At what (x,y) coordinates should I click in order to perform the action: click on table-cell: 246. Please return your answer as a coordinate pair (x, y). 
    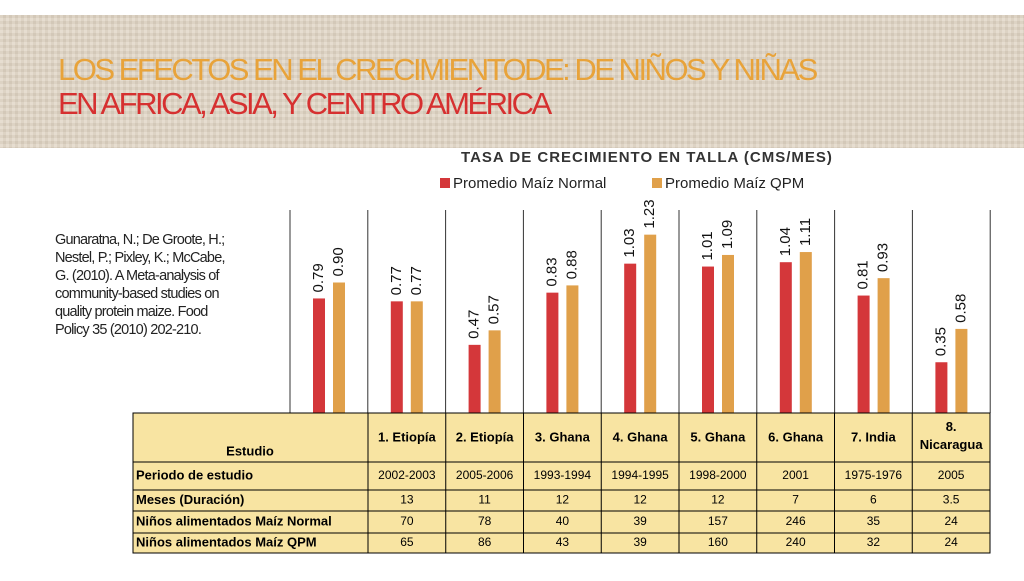
    Looking at the image, I should click on (796, 521).